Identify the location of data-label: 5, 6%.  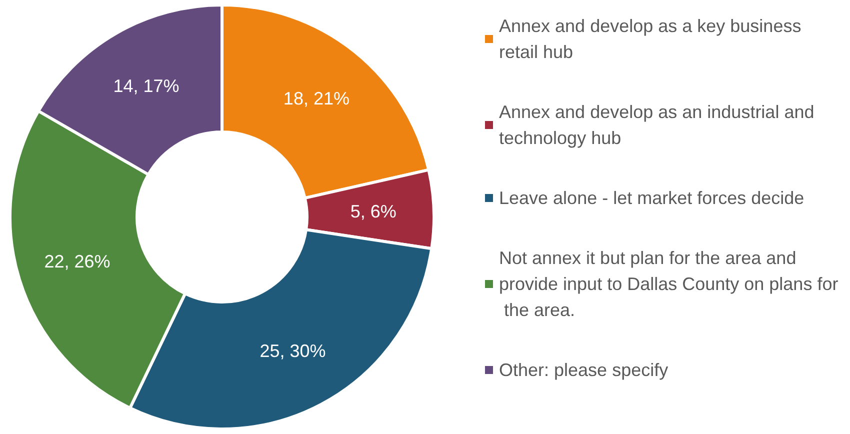
(373, 211).